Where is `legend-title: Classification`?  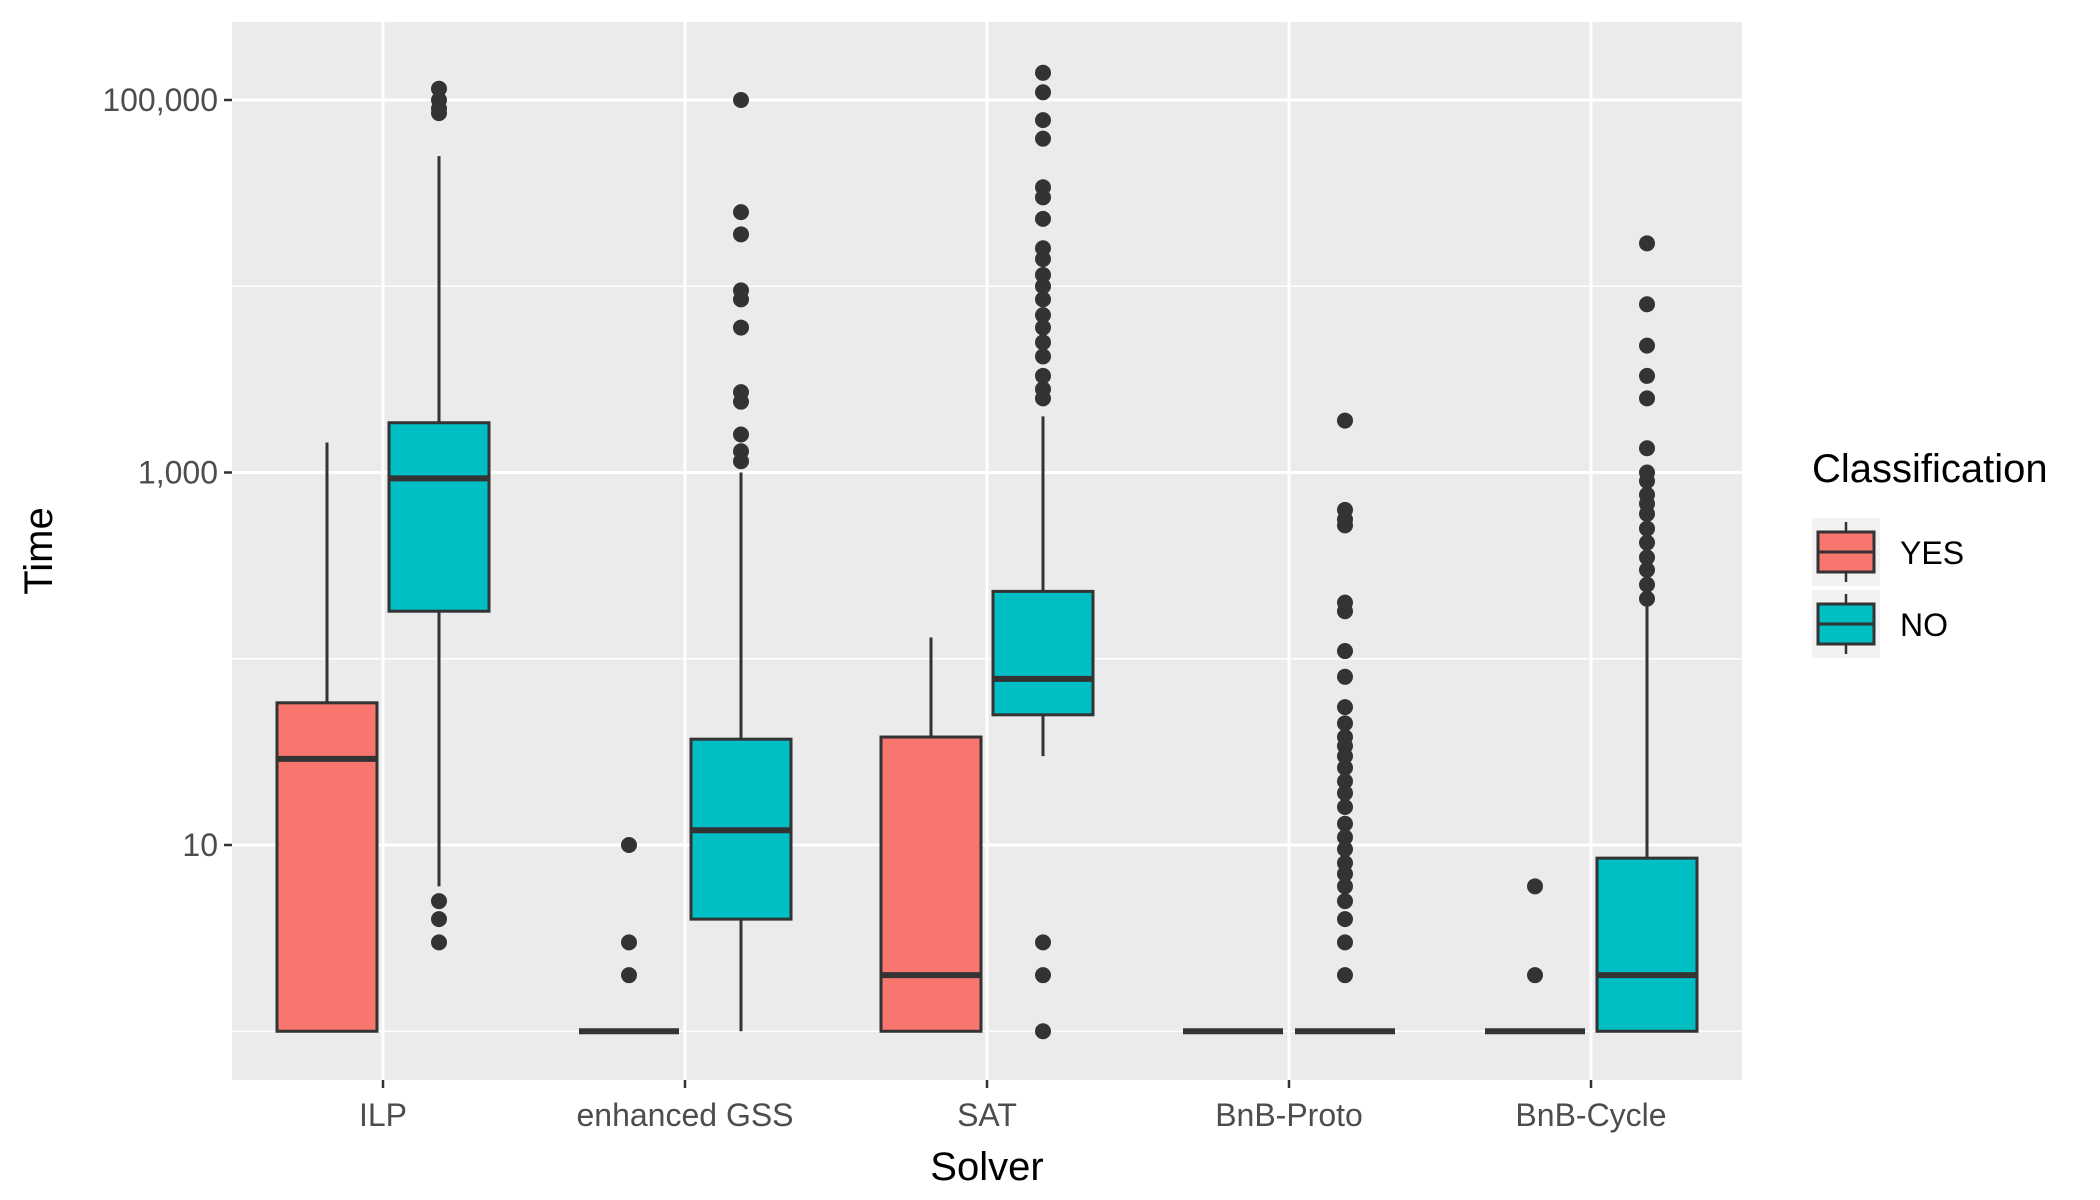
legend-title: Classification is located at coordinates (1930, 469).